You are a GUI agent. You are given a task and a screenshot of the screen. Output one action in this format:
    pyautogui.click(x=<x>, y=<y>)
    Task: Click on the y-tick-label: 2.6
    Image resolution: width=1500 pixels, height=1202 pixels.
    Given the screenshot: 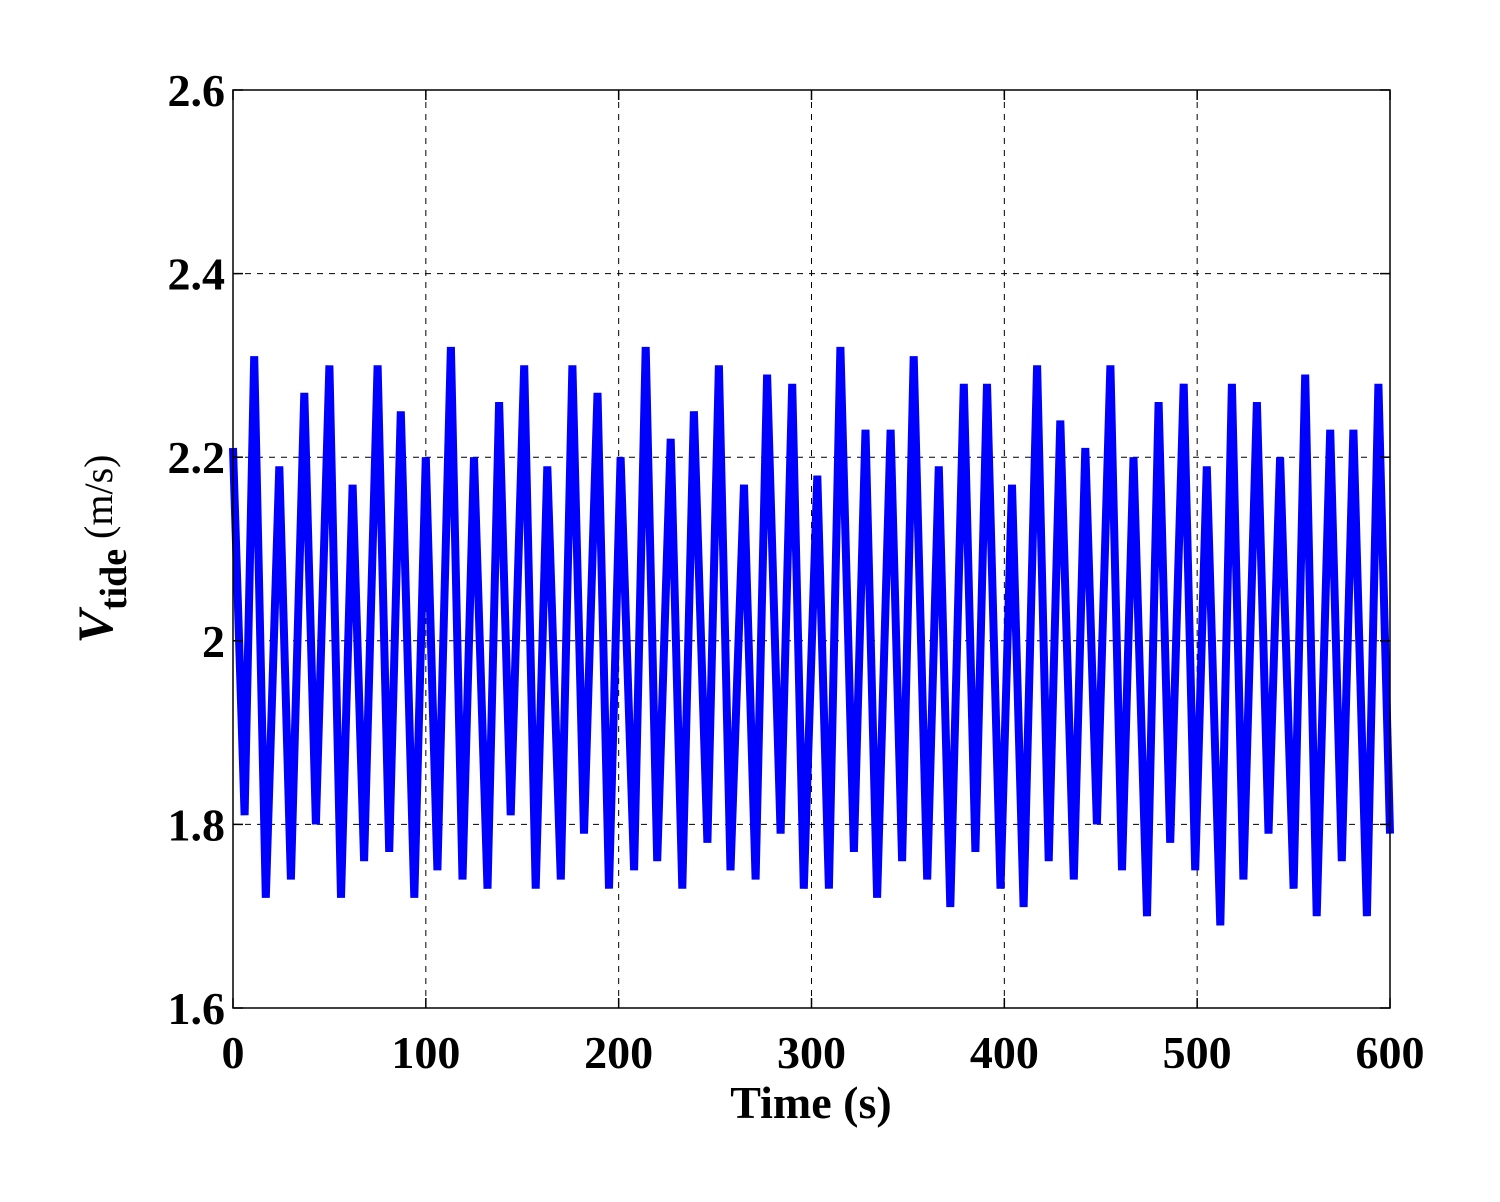 What is the action you would take?
    pyautogui.click(x=197, y=90)
    